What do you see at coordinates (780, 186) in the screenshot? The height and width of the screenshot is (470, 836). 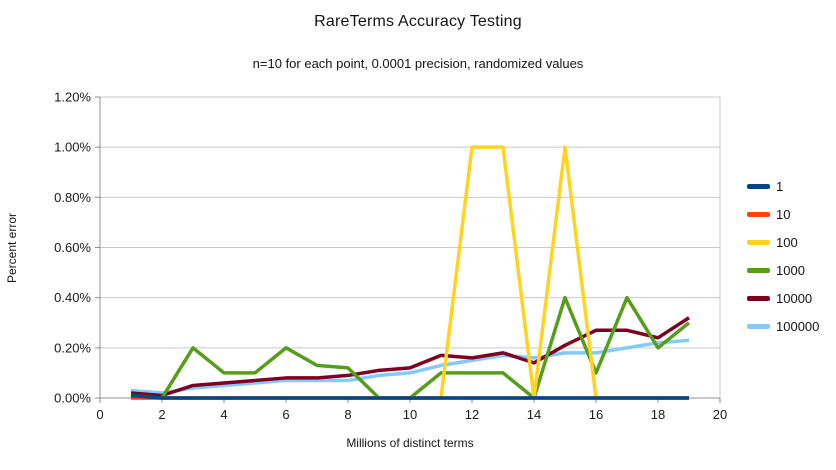 I see `legend-label: 1` at bounding box center [780, 186].